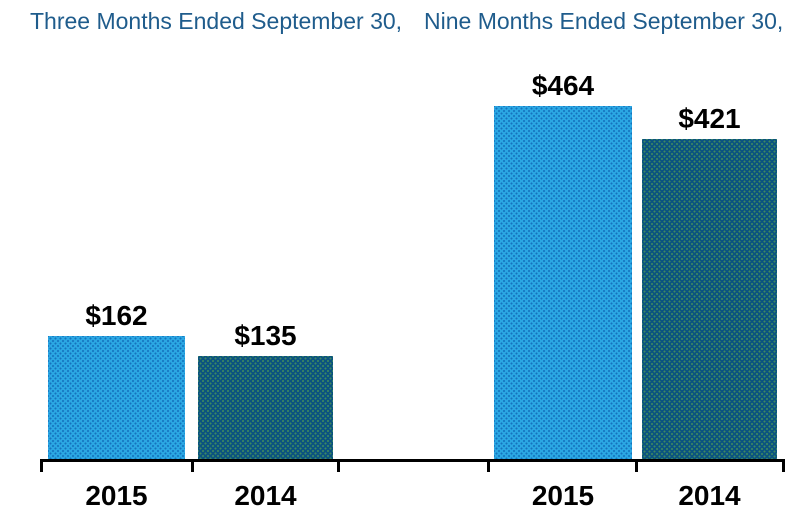 The image size is (800, 527). Describe the element at coordinates (604, 21) in the screenshot. I see `group-title-nine-months: Nine Months Ended September 30,` at that location.